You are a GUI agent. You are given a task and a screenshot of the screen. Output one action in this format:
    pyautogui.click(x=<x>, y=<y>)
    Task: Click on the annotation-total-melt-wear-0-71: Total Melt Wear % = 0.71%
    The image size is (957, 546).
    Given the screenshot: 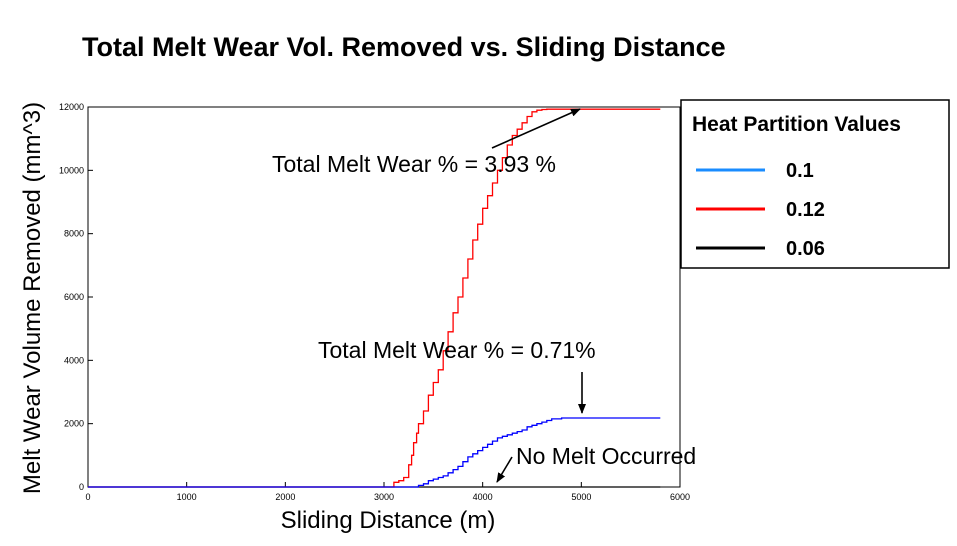 What is the action you would take?
    pyautogui.click(x=457, y=350)
    